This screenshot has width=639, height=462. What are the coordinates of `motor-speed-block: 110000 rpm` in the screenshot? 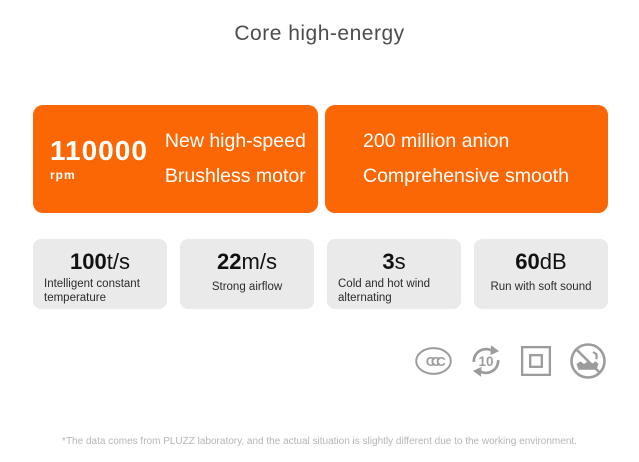 It's located at (99, 158).